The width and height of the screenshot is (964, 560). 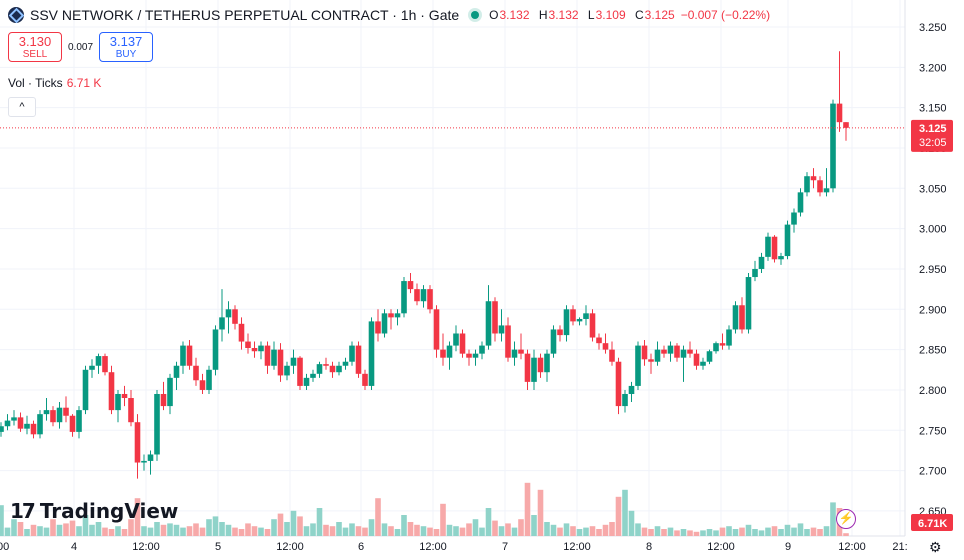 I want to click on market-status-icon, so click(x=475, y=15).